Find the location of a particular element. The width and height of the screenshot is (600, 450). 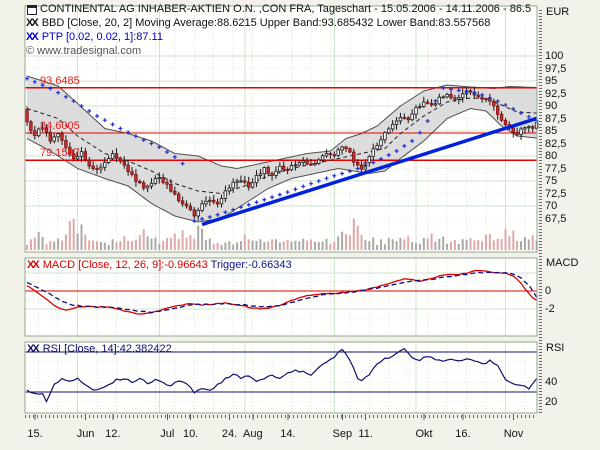

rsi-legend-text: RSI [Close, 14]:42.382422 is located at coordinates (107, 349).